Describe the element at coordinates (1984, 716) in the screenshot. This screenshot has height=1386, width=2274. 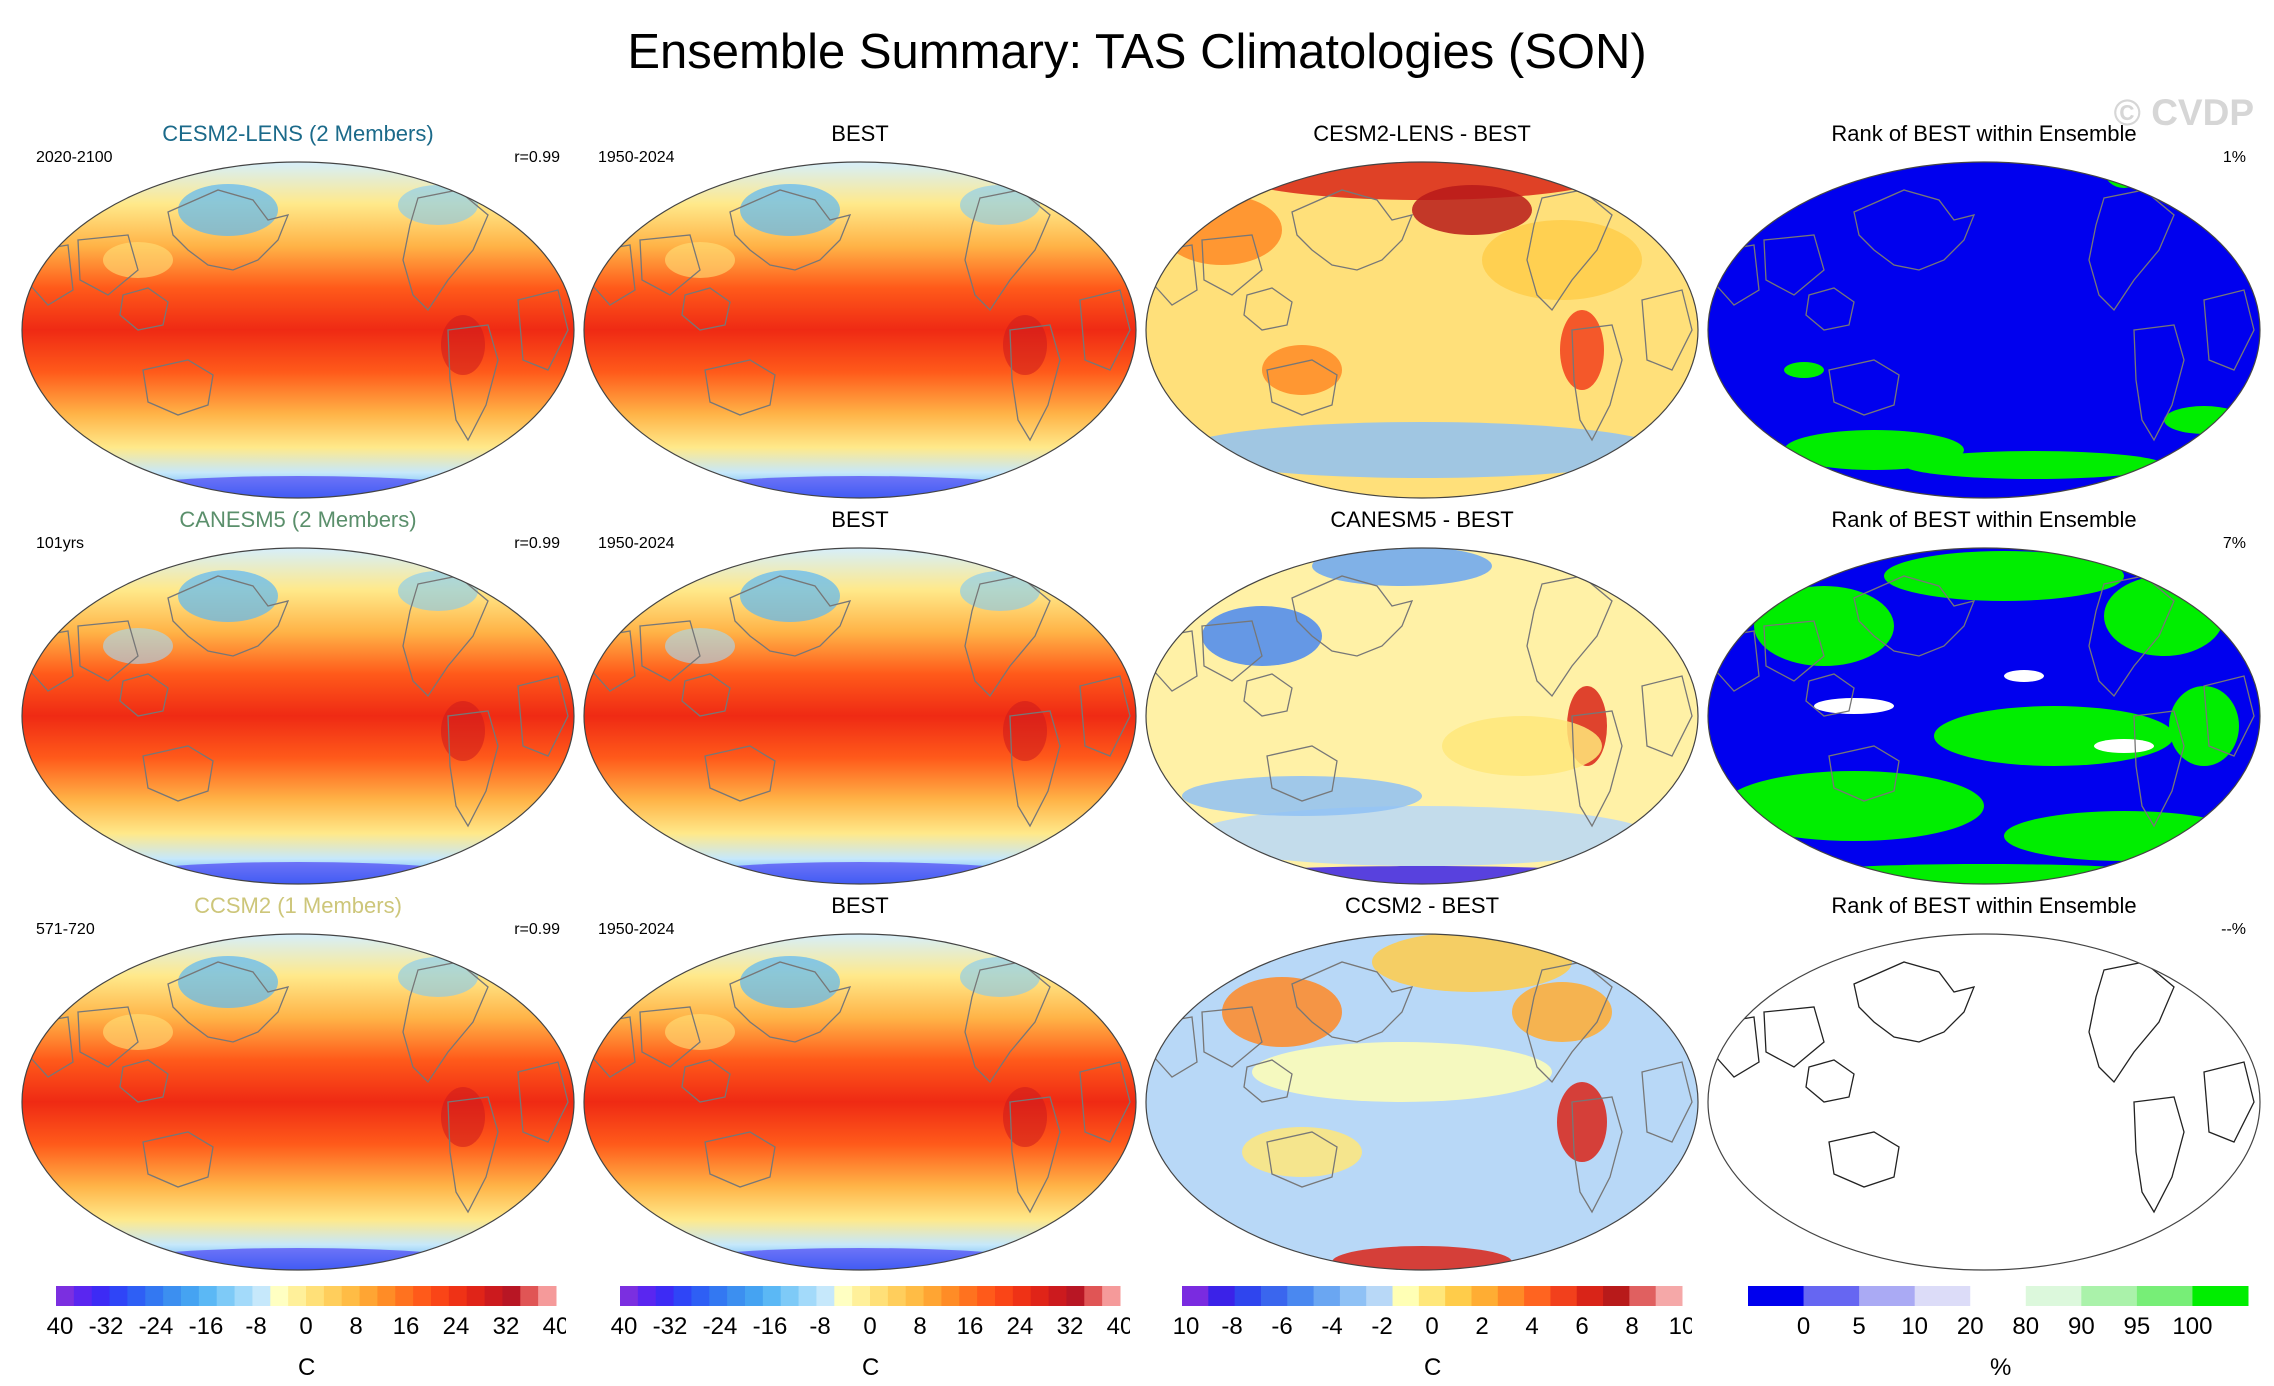
I see `map-rank-r2` at that location.